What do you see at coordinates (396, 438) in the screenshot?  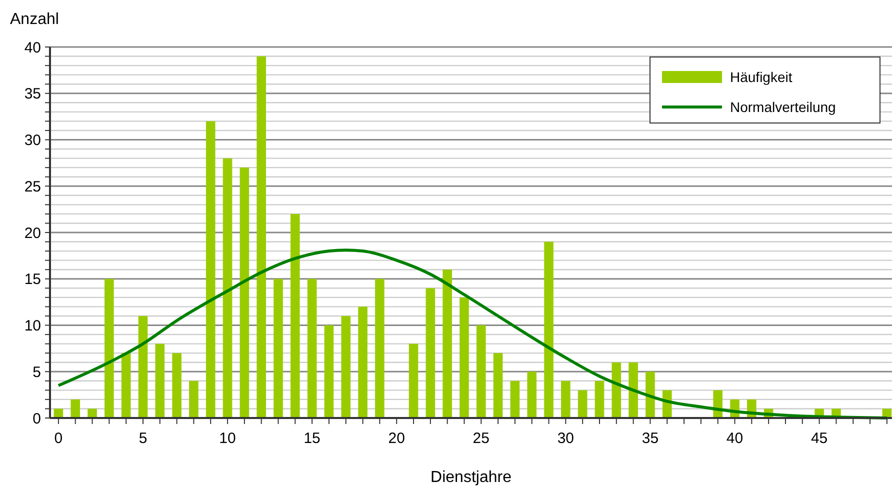 I see `x-tick-label: 20` at bounding box center [396, 438].